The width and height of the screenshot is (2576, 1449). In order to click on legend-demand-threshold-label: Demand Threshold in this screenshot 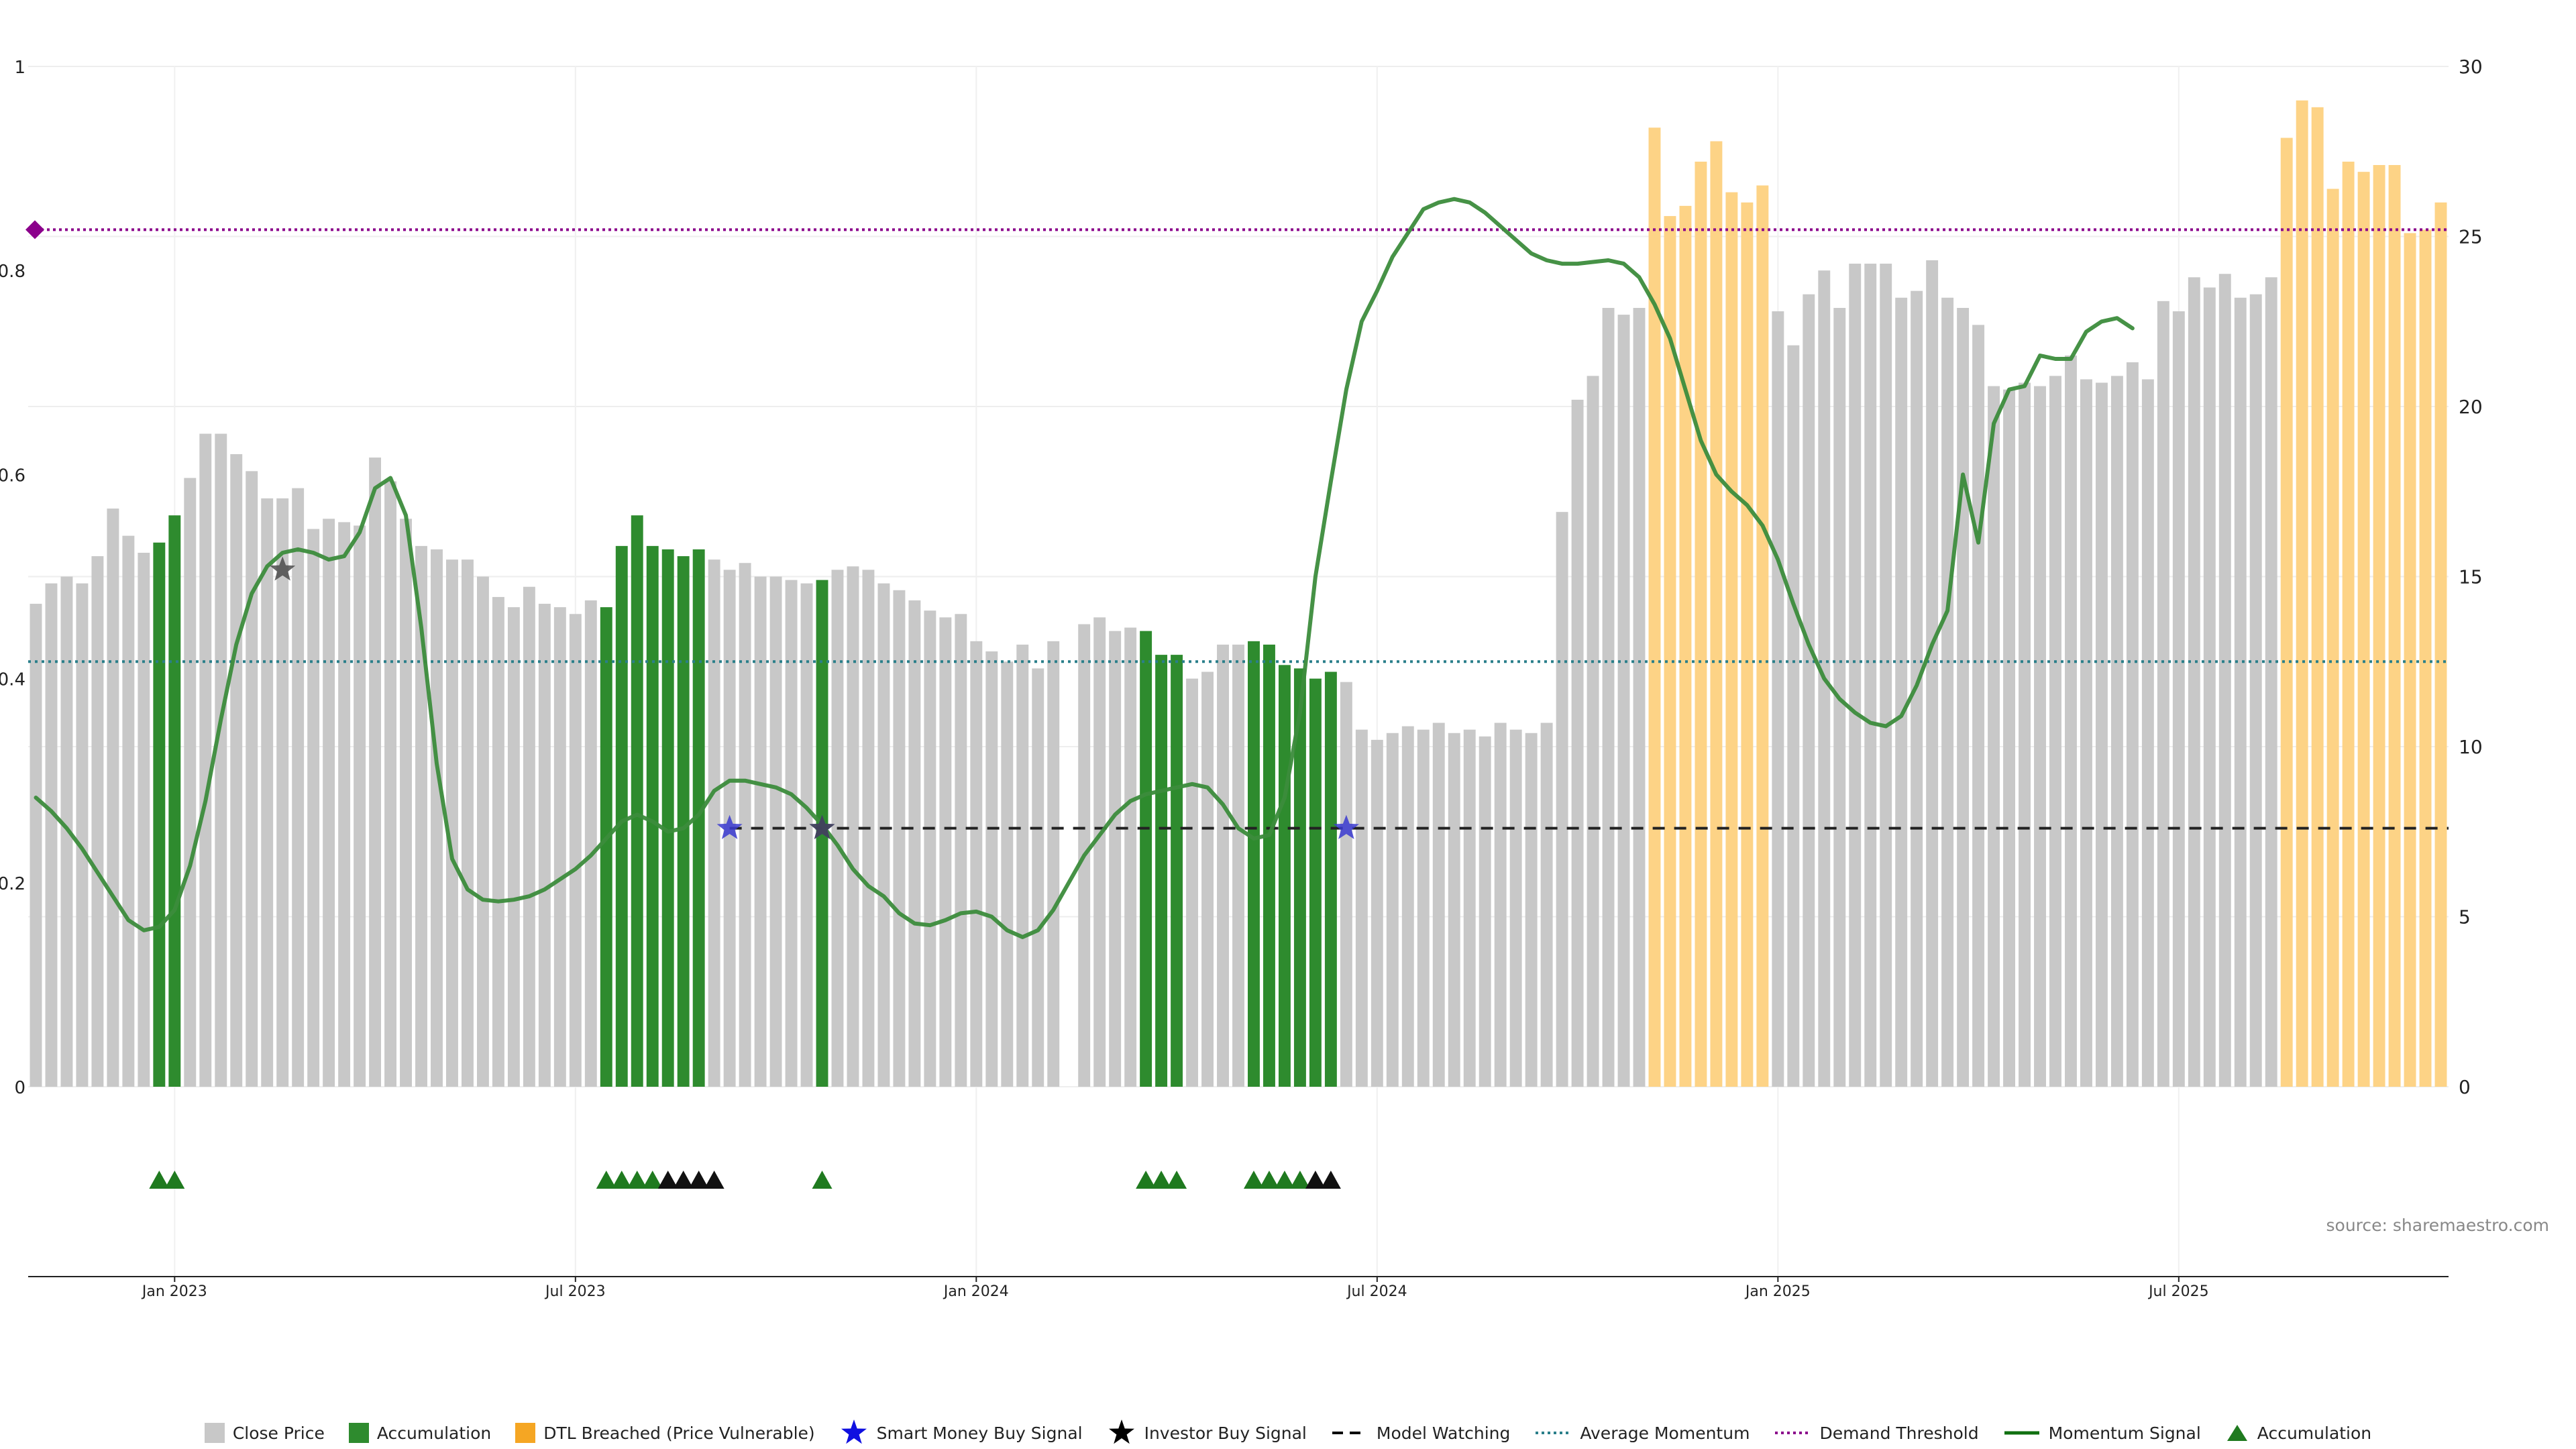, I will do `click(1899, 1433)`.